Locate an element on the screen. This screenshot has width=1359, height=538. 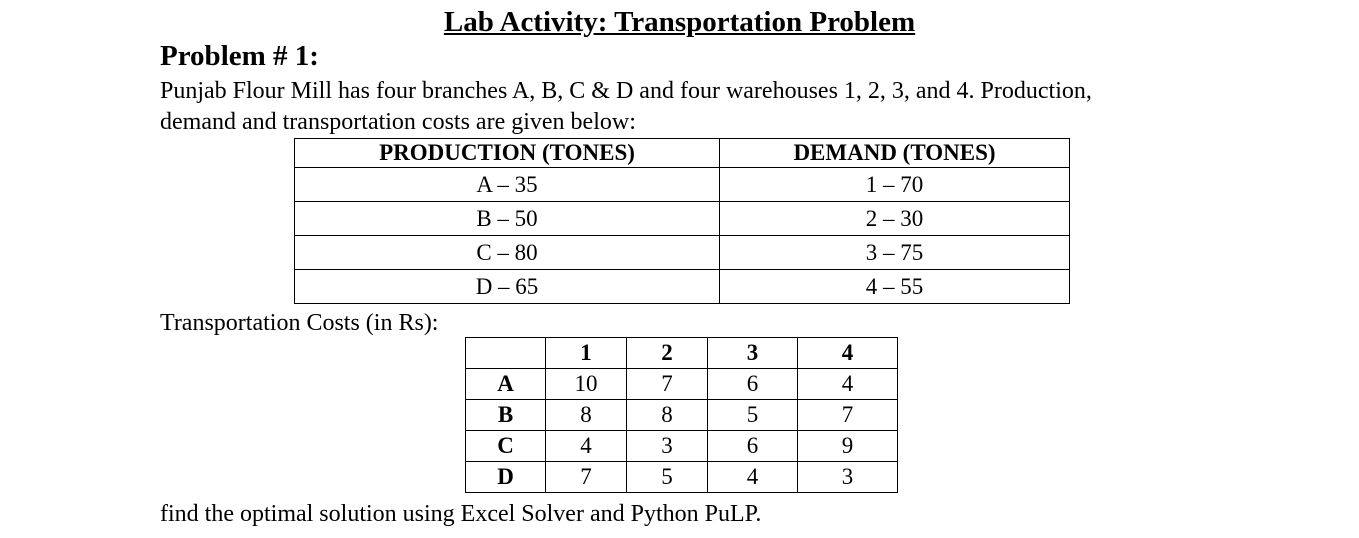
cost-table: 1 2 3 4 A 10 7 6 4 B 8 8 5 7 C 4 3 6 9 D is located at coordinates (681, 415).